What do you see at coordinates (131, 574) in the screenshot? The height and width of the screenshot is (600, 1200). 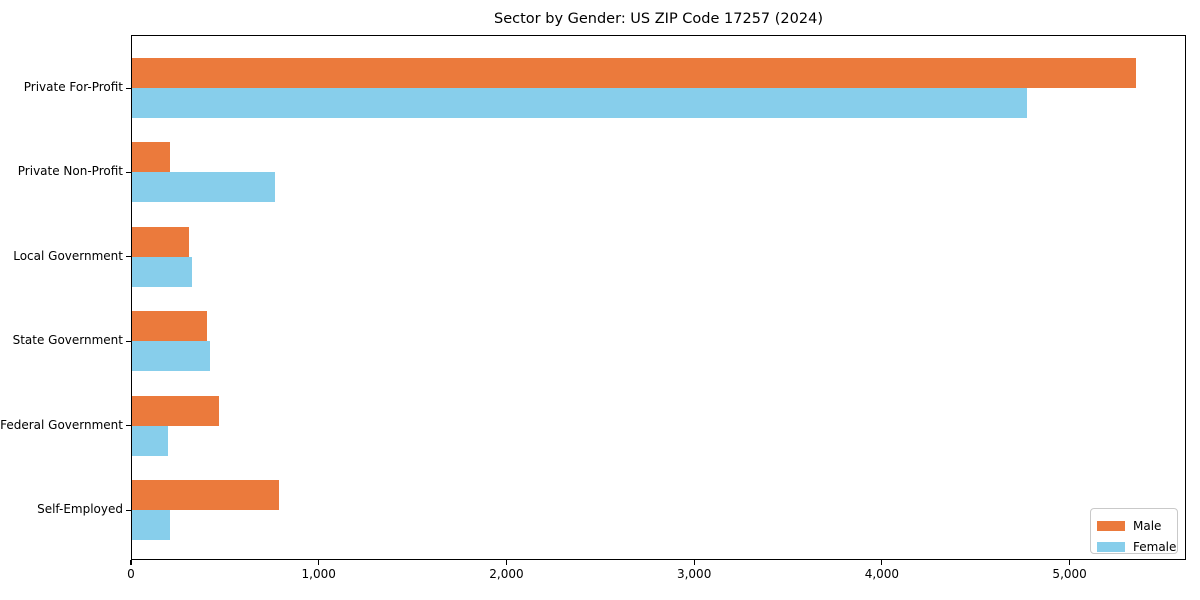 I see `x-tick-label: 0` at bounding box center [131, 574].